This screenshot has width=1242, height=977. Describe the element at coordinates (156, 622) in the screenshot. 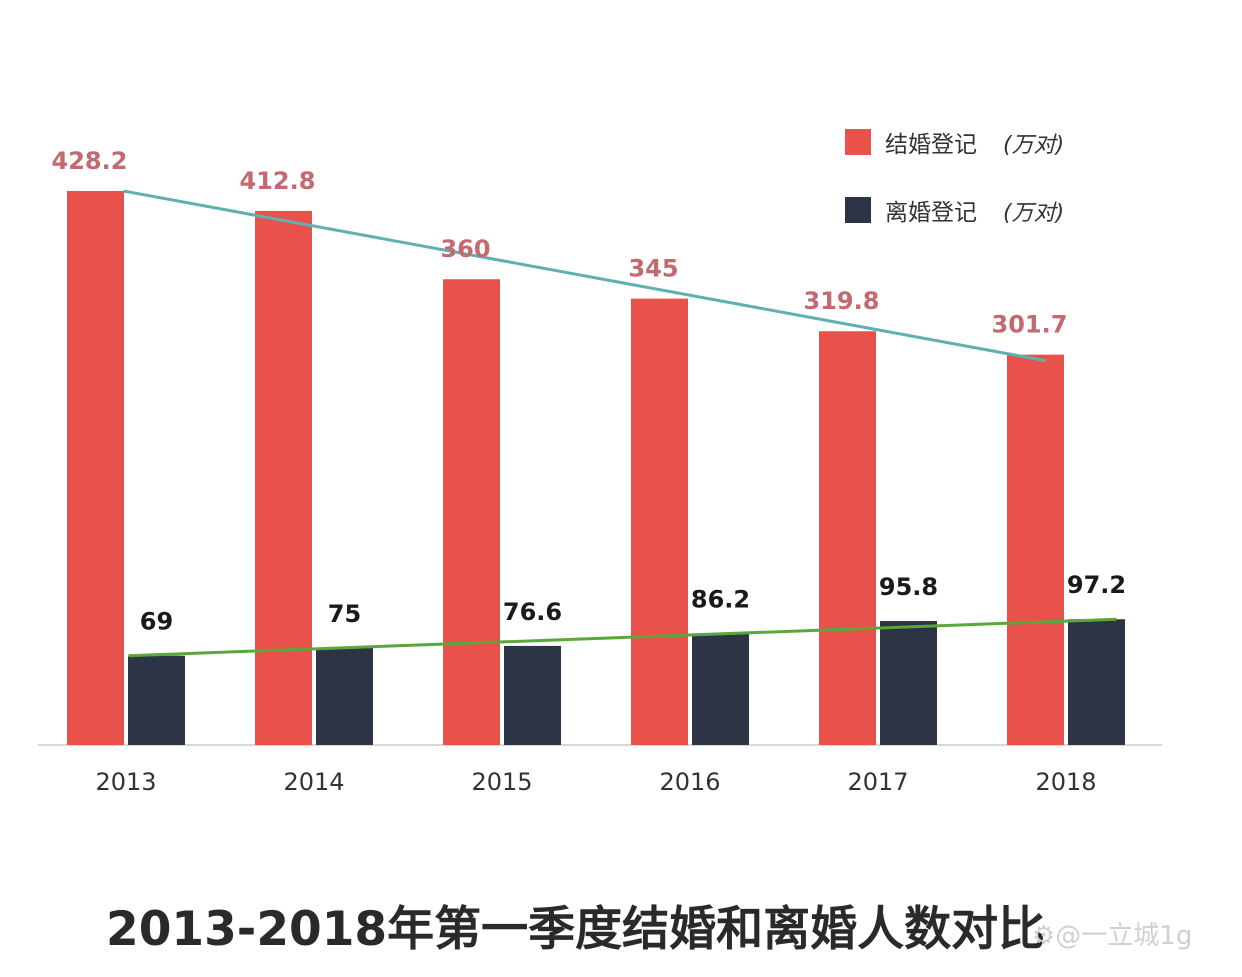

I see `value-label-divorce-2013: 69` at that location.